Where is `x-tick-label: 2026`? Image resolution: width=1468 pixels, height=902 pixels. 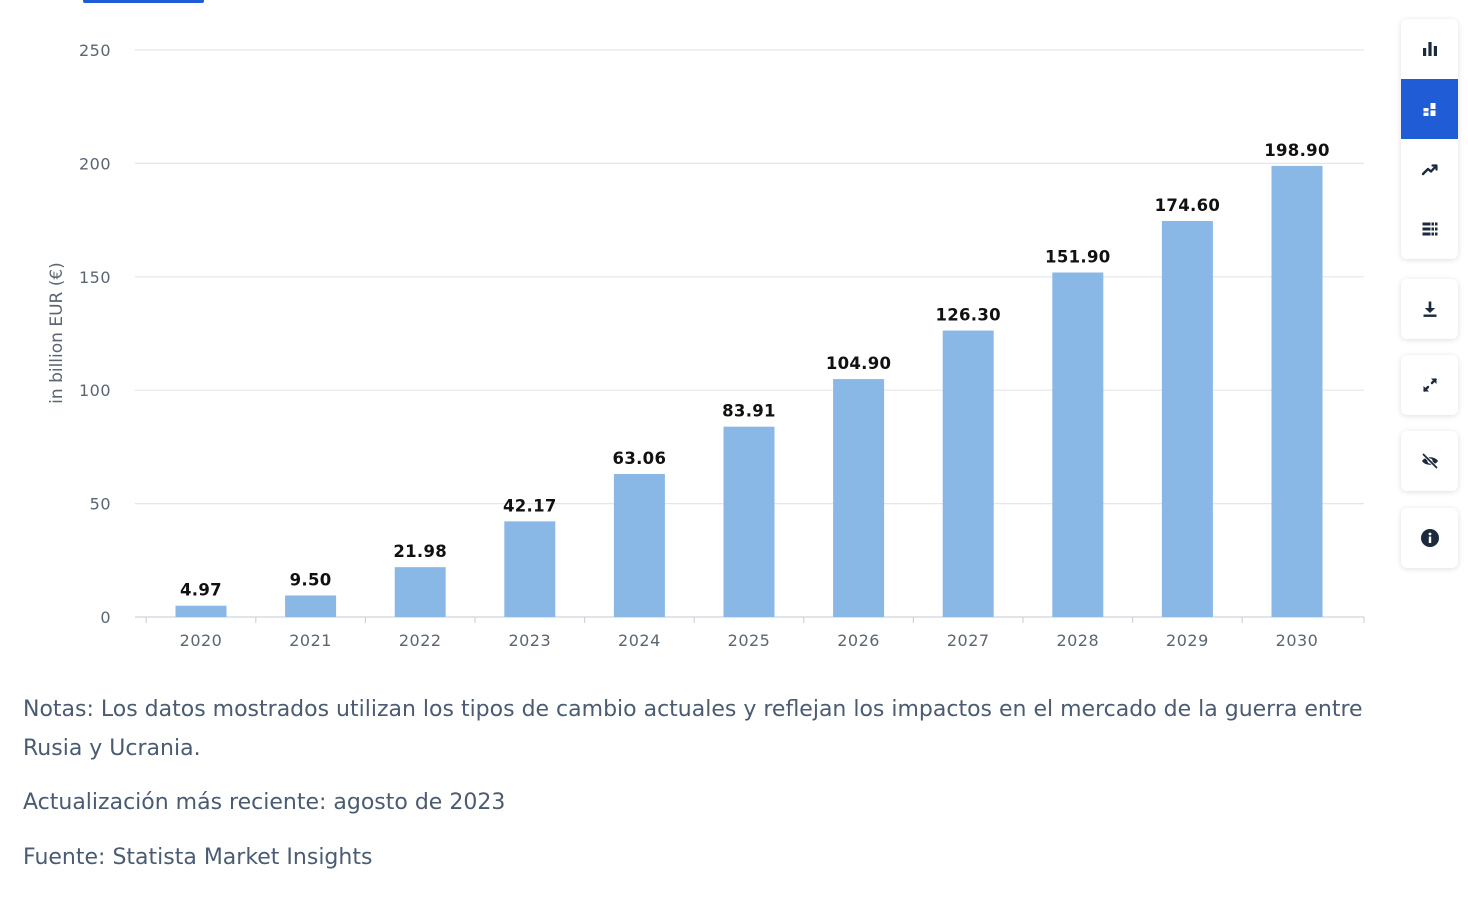
x-tick-label: 2026 is located at coordinates (858, 640).